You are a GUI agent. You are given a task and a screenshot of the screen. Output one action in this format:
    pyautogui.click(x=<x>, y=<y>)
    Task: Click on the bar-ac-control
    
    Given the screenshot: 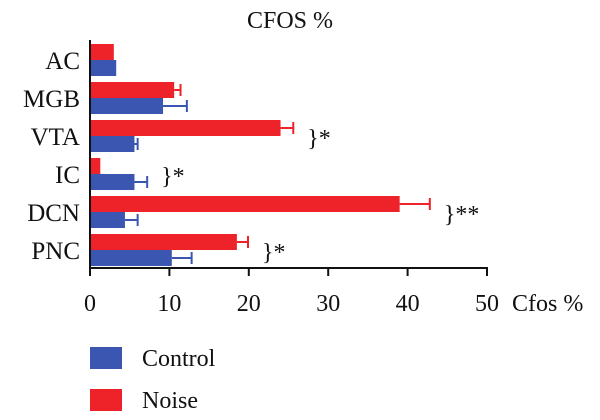 What is the action you would take?
    pyautogui.click(x=103, y=68)
    